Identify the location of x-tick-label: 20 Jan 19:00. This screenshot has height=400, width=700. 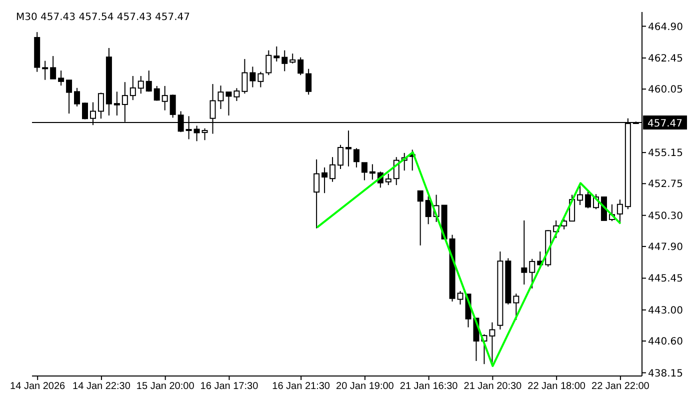
(365, 386).